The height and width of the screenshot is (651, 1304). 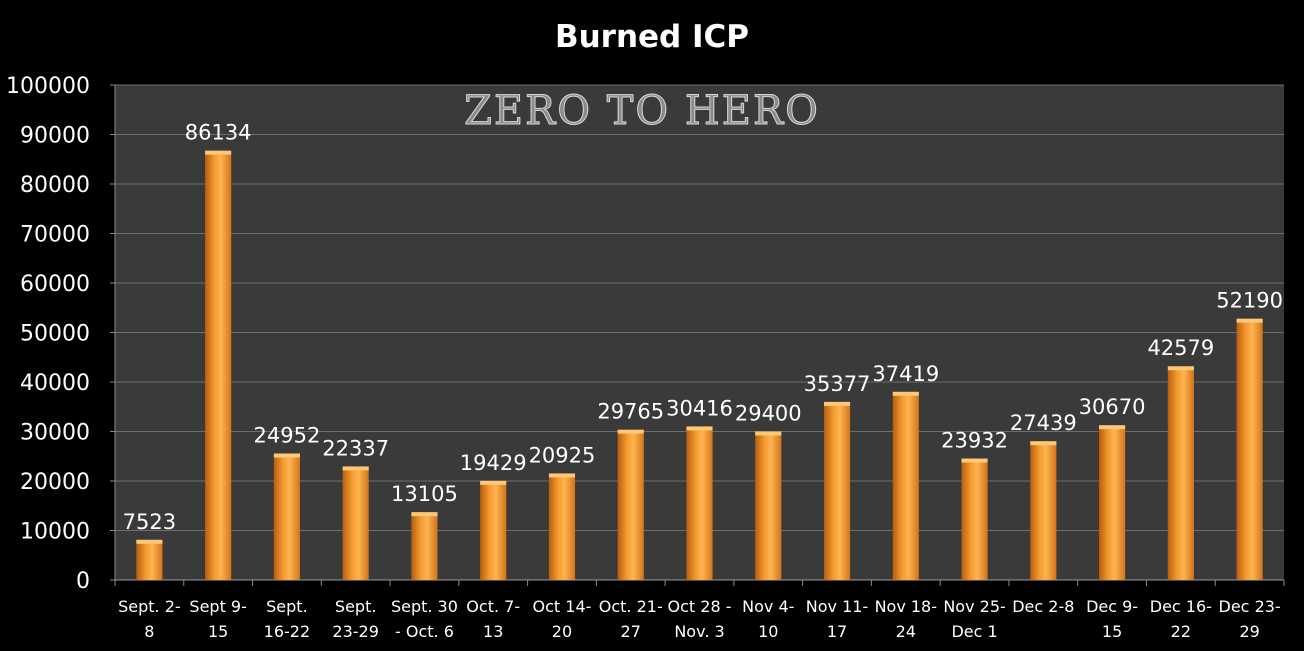 What do you see at coordinates (768, 619) in the screenshot?
I see `x-tick-label: Nov 4- 10` at bounding box center [768, 619].